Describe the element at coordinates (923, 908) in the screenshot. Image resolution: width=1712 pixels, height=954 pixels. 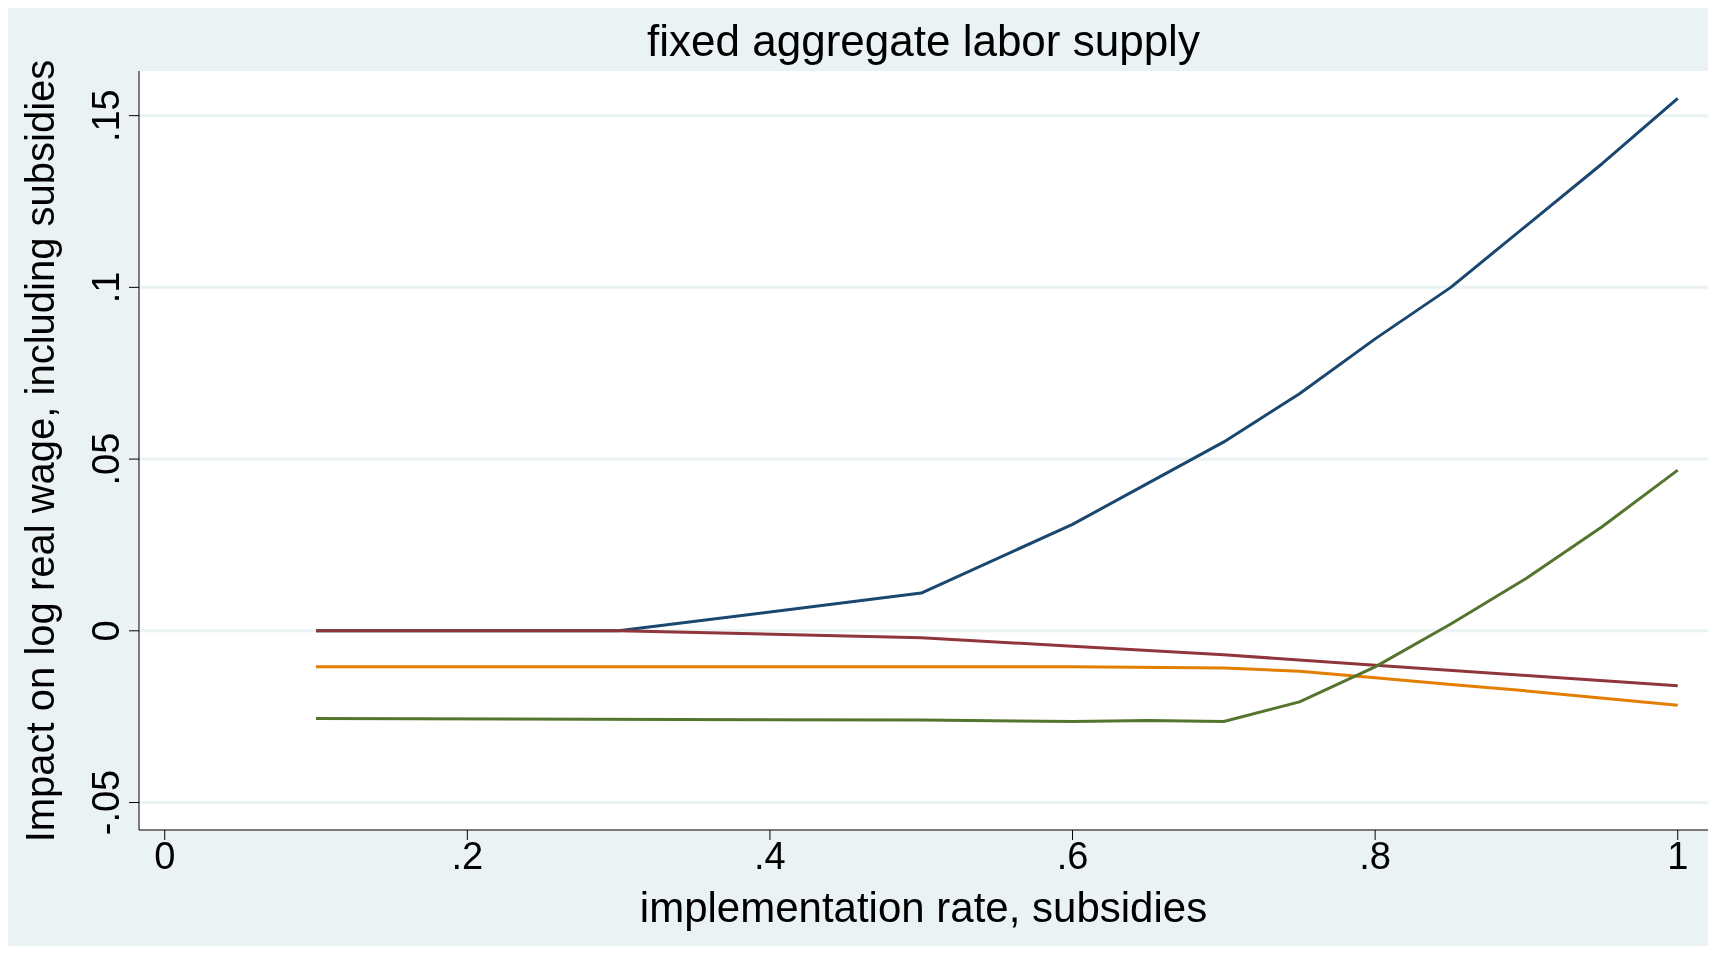
I see `x-axis-title: implementation rate, subsidies` at that location.